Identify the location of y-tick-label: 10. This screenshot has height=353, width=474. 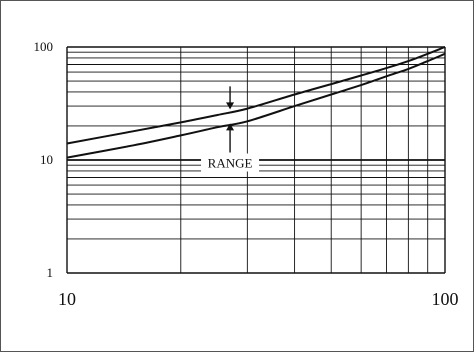
(46, 159).